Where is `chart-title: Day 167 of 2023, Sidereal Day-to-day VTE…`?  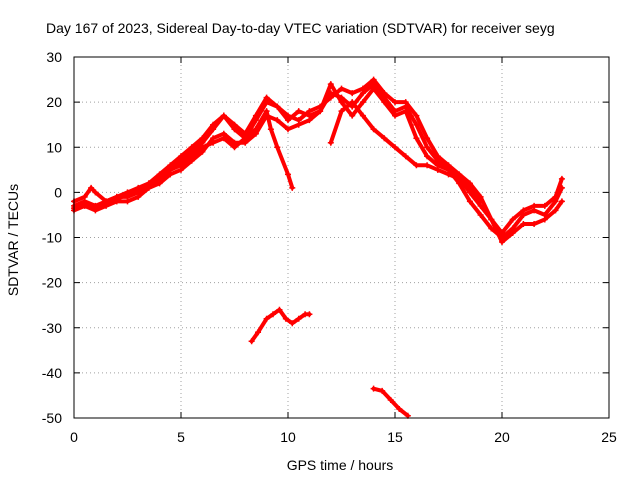 chart-title: Day 167 of 2023, Sidereal Day-to-day VTE… is located at coordinates (300, 28).